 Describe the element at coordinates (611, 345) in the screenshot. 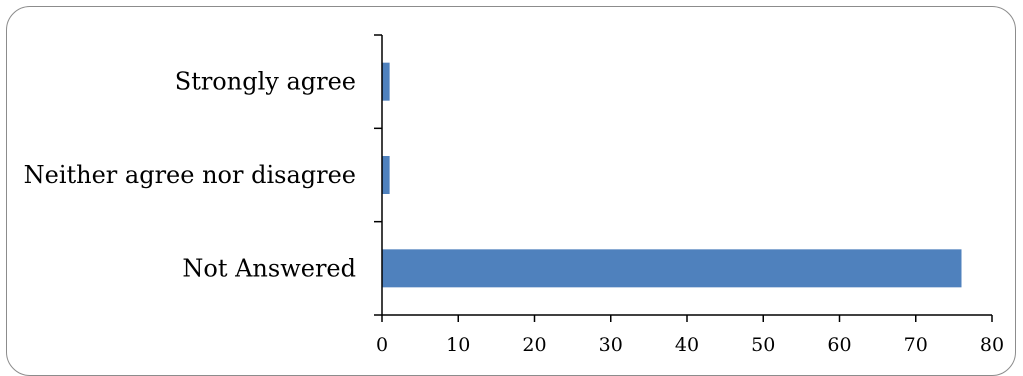

I see `x-tick-label: 30` at that location.